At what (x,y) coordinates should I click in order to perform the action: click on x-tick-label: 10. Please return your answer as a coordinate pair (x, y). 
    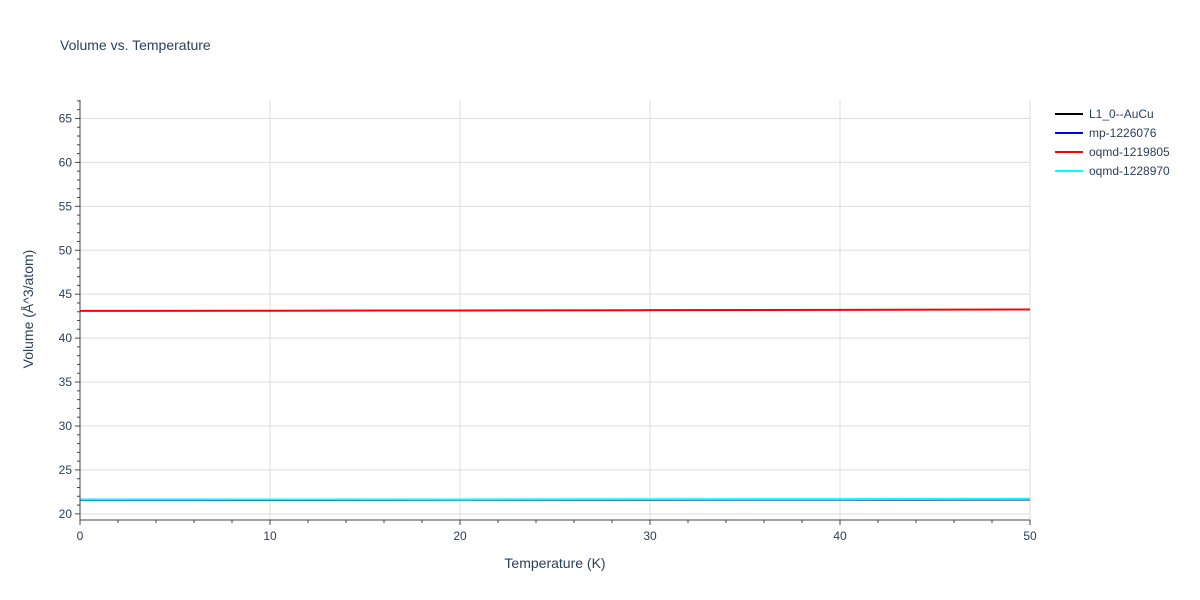
    Looking at the image, I should click on (270, 536).